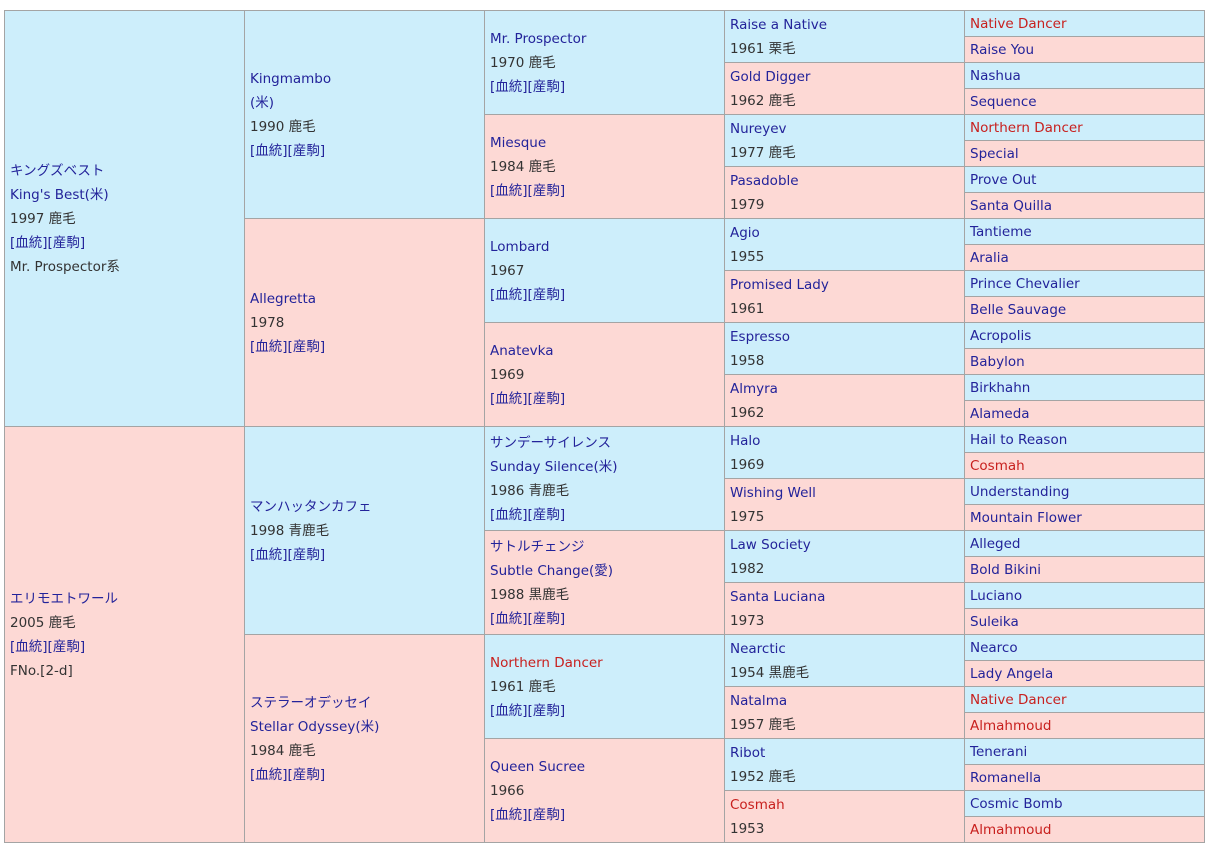  I want to click on horse-name-link: Kingmambo, so click(291, 78).